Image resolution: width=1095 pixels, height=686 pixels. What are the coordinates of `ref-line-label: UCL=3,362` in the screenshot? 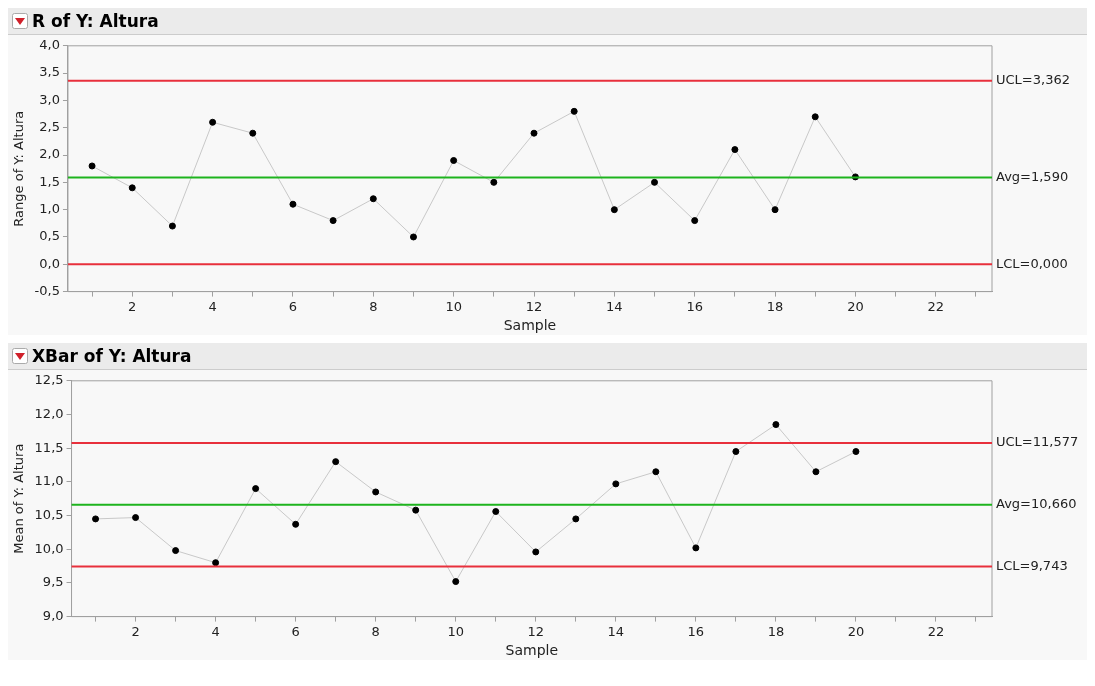 It's located at (1033, 80).